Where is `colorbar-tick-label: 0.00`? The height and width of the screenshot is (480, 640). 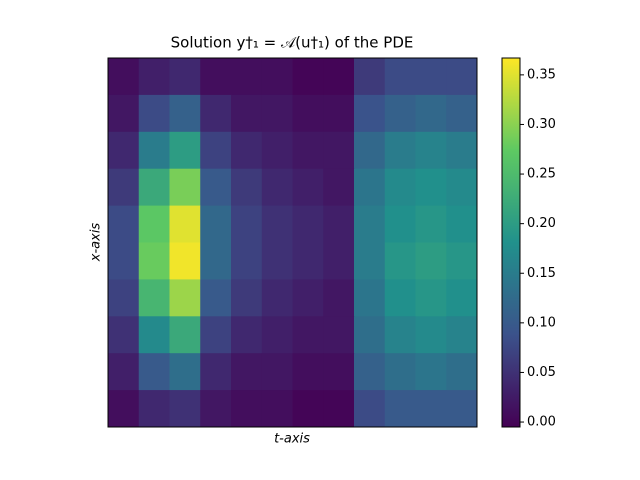 colorbar-tick-label: 0.00 is located at coordinates (541, 422).